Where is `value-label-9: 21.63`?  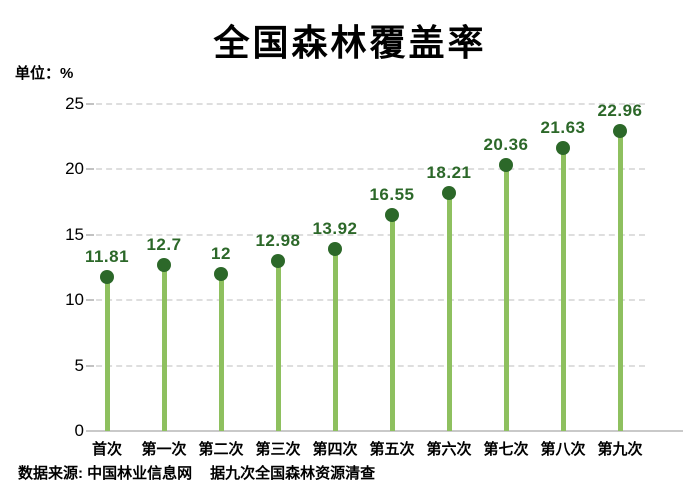
value-label-9: 21.63 is located at coordinates (563, 127).